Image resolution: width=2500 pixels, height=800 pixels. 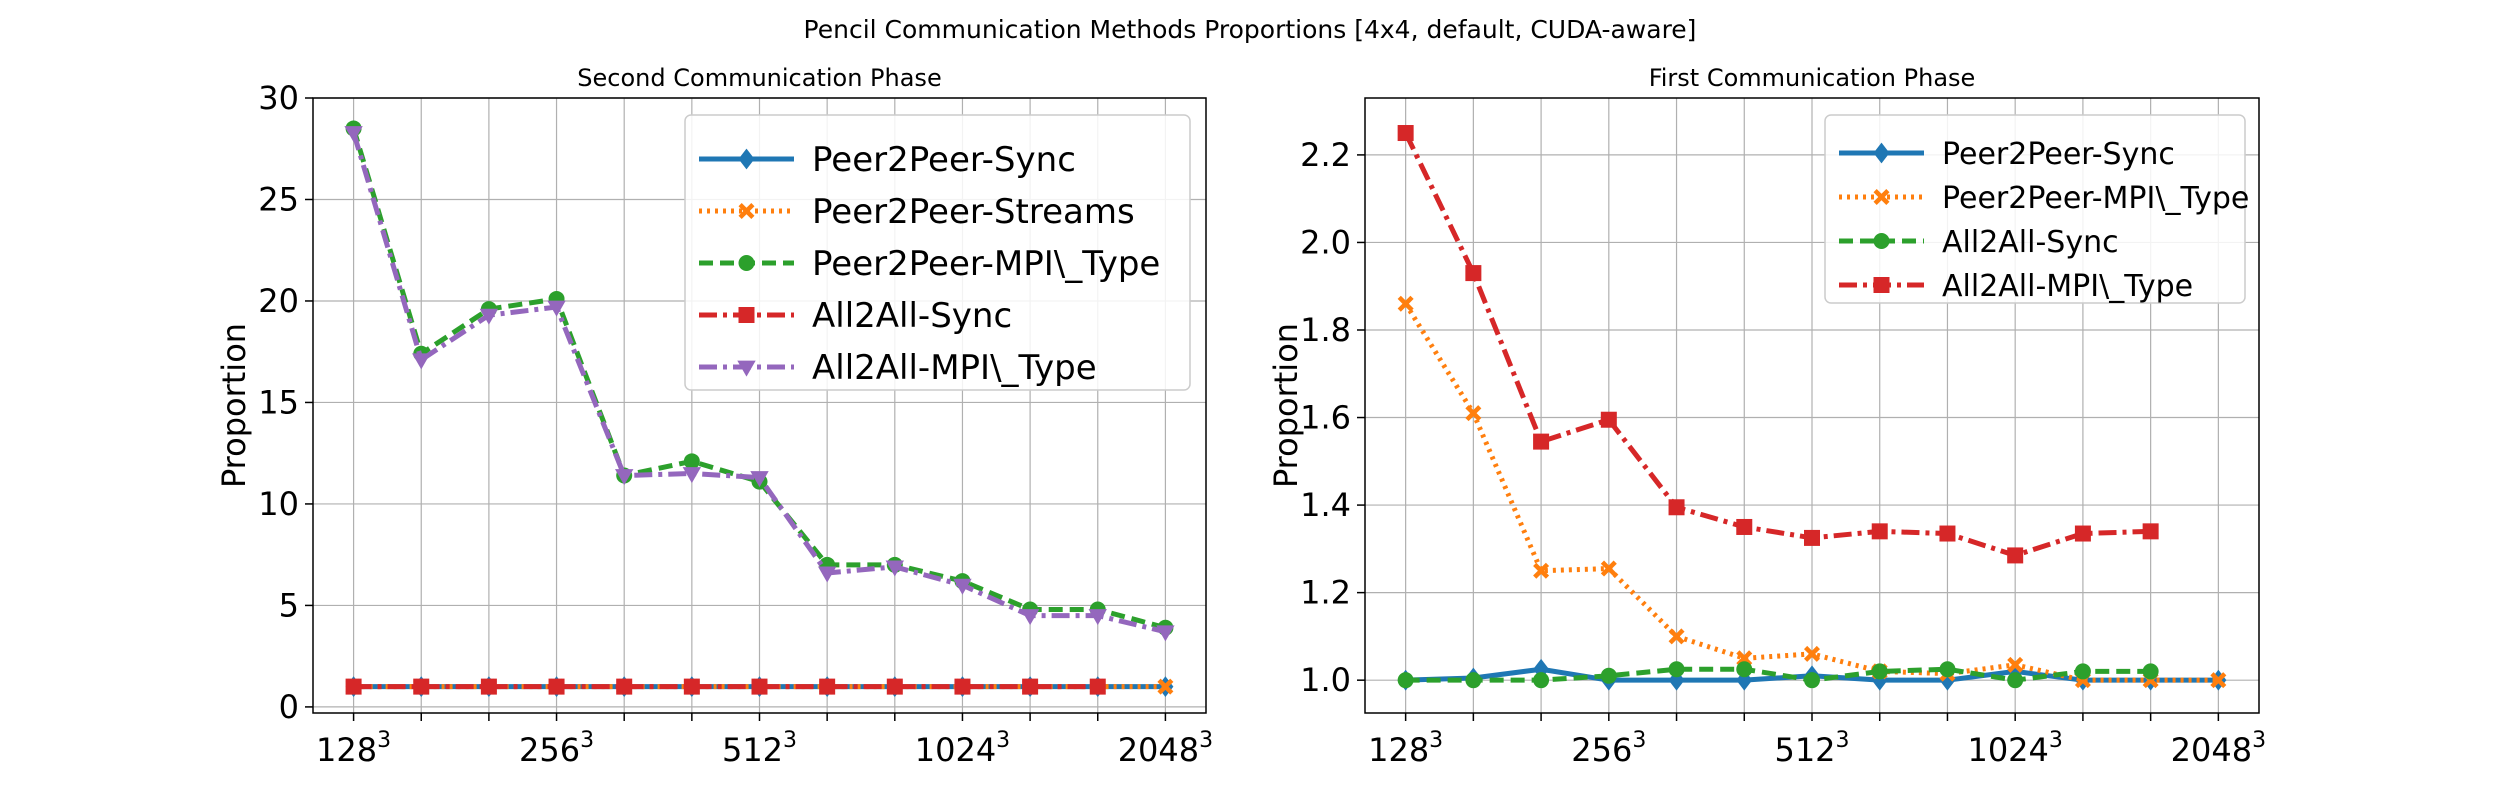 What do you see at coordinates (289, 707) in the screenshot?
I see `y-tick-label: 0` at bounding box center [289, 707].